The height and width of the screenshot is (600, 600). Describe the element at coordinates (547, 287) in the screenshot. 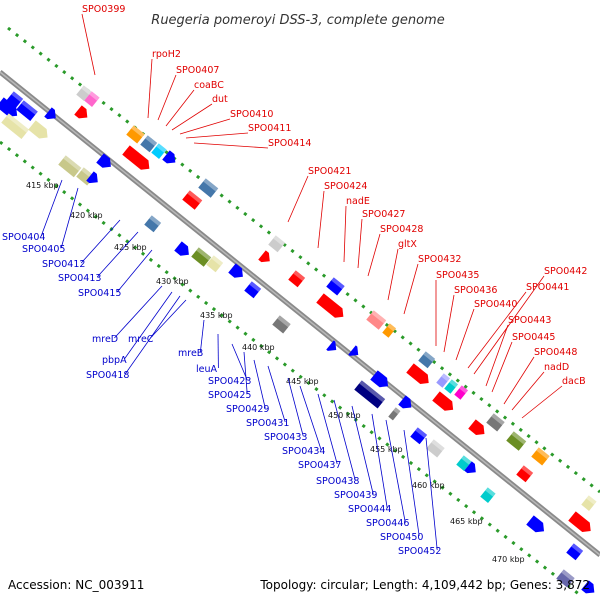

I see `forward-gene-label: SPO0441` at that location.